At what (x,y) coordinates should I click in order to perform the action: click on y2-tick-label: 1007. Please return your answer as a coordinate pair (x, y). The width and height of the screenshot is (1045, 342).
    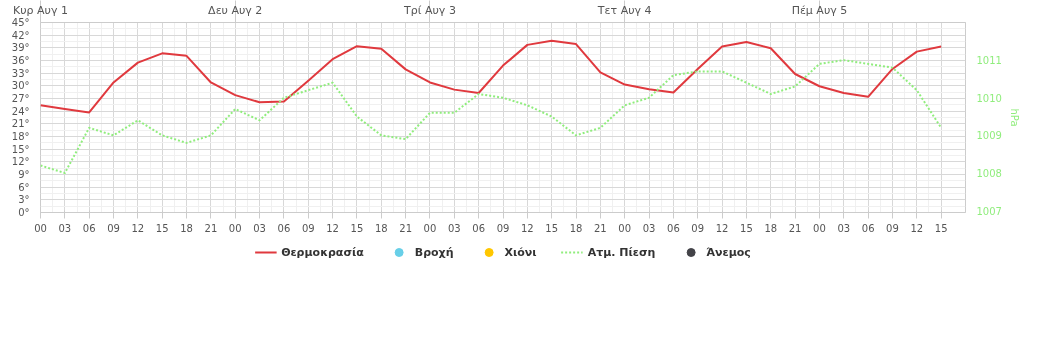
    Looking at the image, I should click on (989, 211).